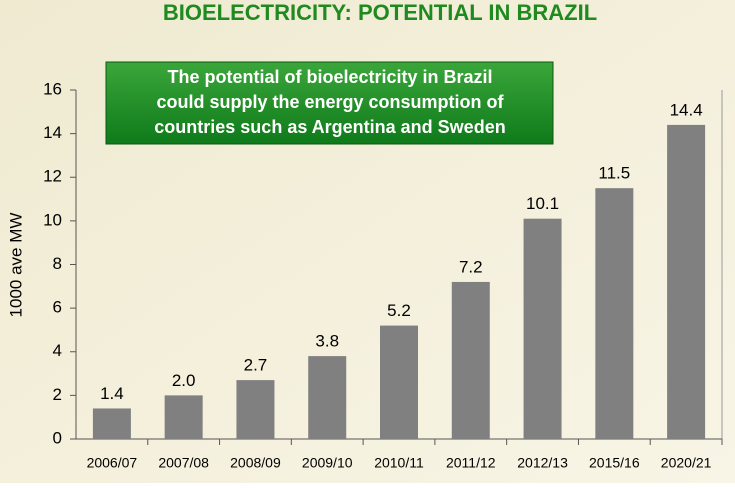  Describe the element at coordinates (255, 463) in the screenshot. I see `x-tick-label: 2008/09` at that location.